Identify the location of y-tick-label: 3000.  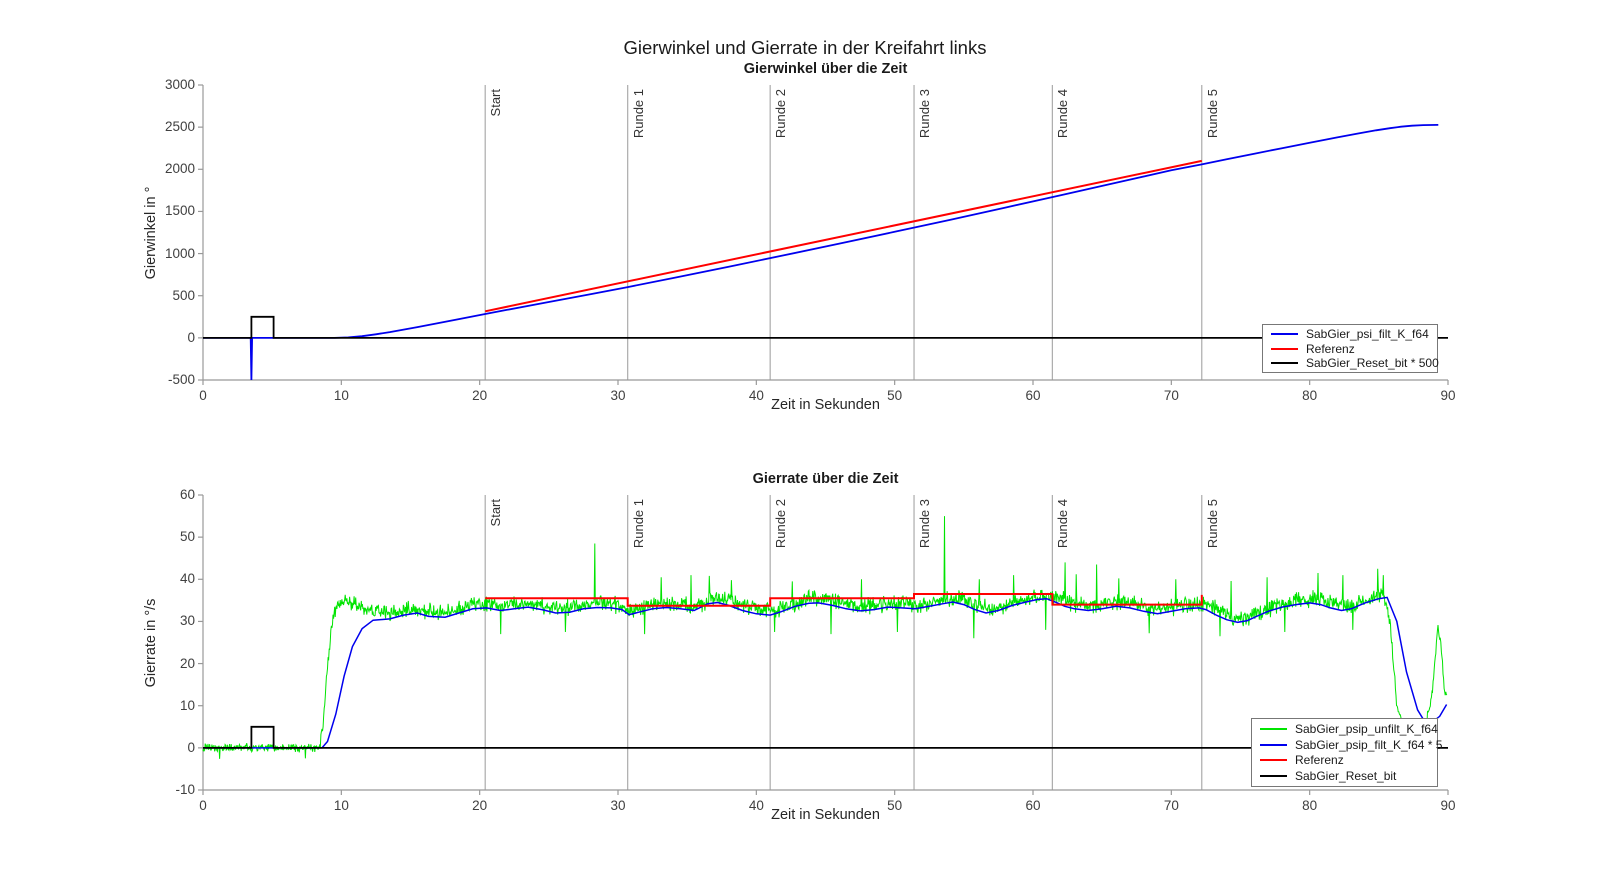
(179, 84).